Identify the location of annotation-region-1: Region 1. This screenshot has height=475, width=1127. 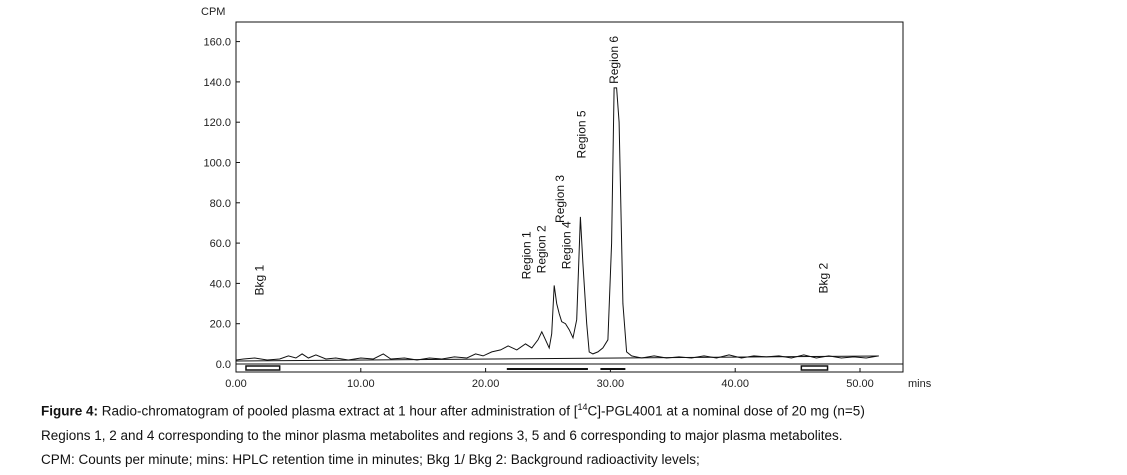
(527, 255).